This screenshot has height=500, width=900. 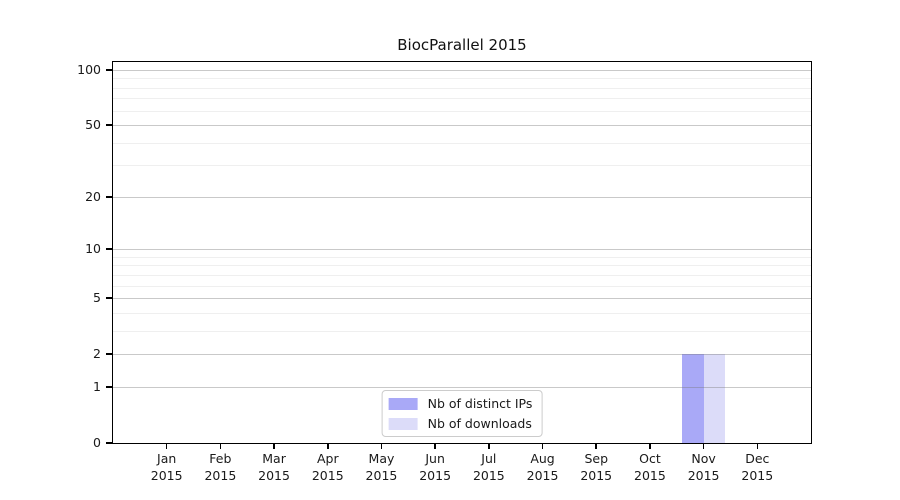 I want to click on chart-title: BiocParallel 2015, so click(x=462, y=45).